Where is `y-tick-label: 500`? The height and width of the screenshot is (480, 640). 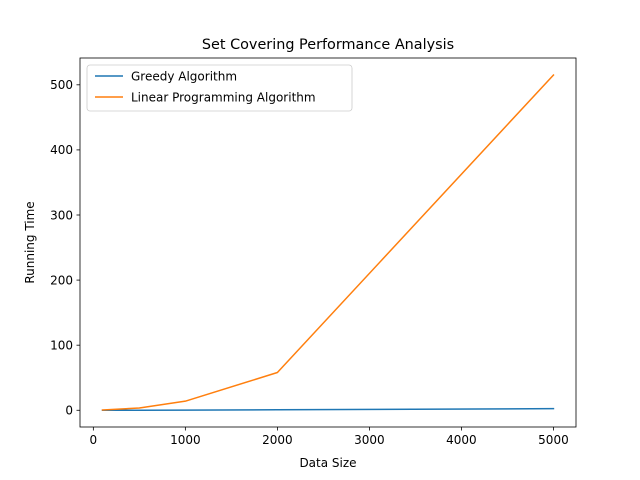
y-tick-label: 500 is located at coordinates (61, 85).